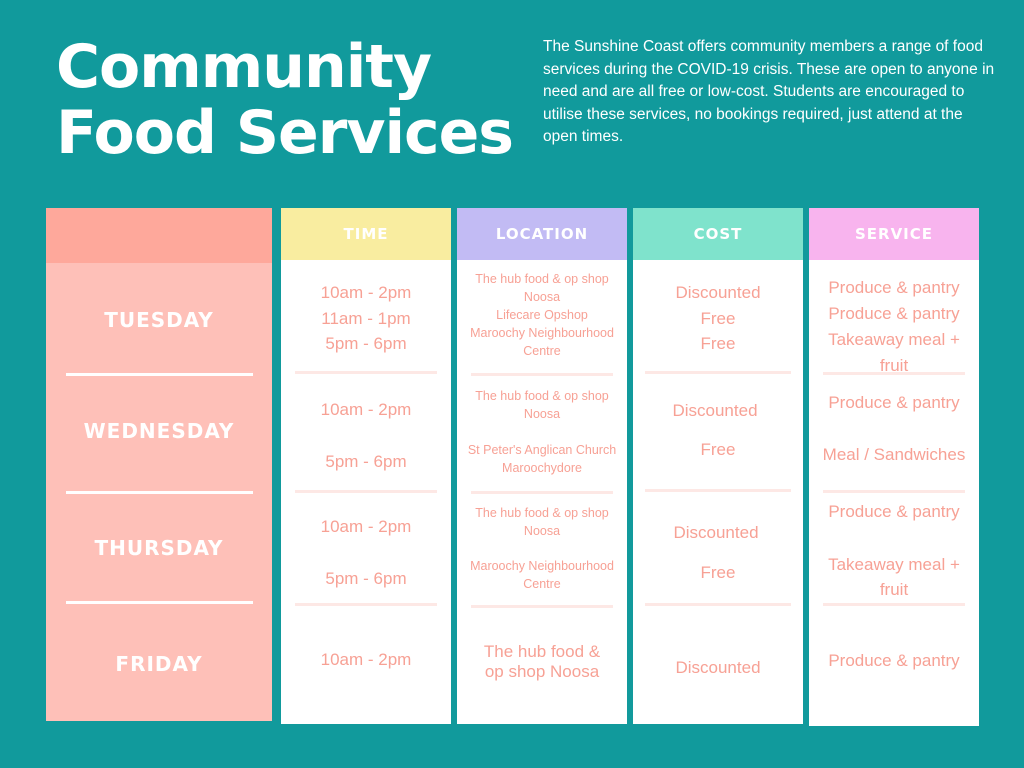  Describe the element at coordinates (718, 234) in the screenshot. I see `cost-header: COST` at that location.